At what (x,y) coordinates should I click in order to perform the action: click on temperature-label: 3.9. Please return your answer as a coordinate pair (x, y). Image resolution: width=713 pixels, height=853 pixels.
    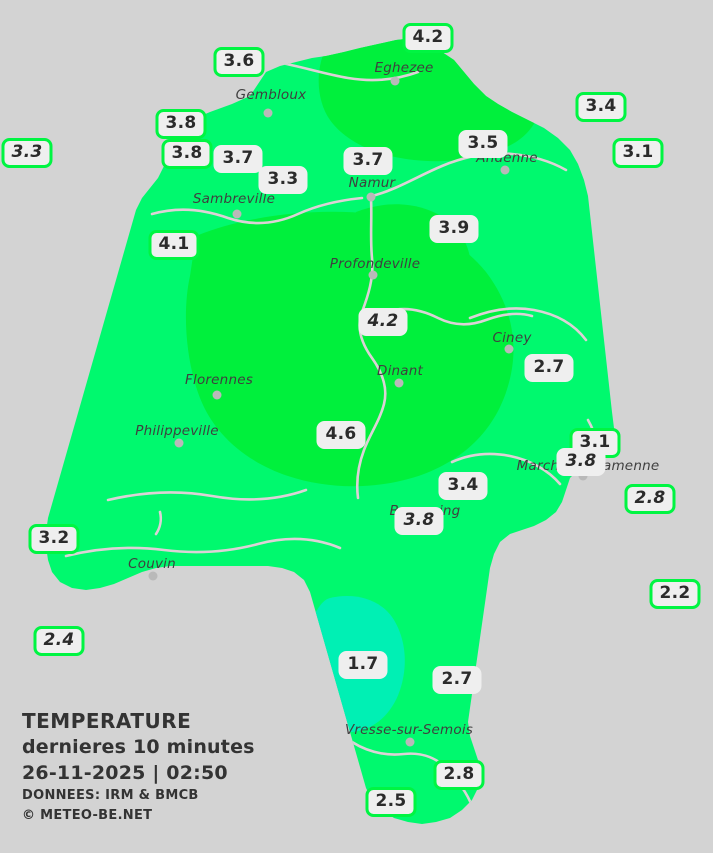
    Looking at the image, I should click on (454, 229).